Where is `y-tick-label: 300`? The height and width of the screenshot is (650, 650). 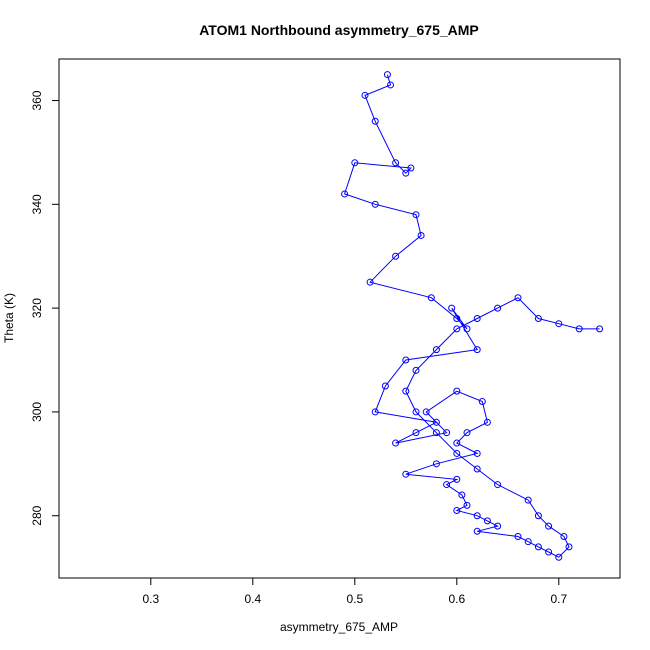
y-tick-label: 300 is located at coordinates (37, 412).